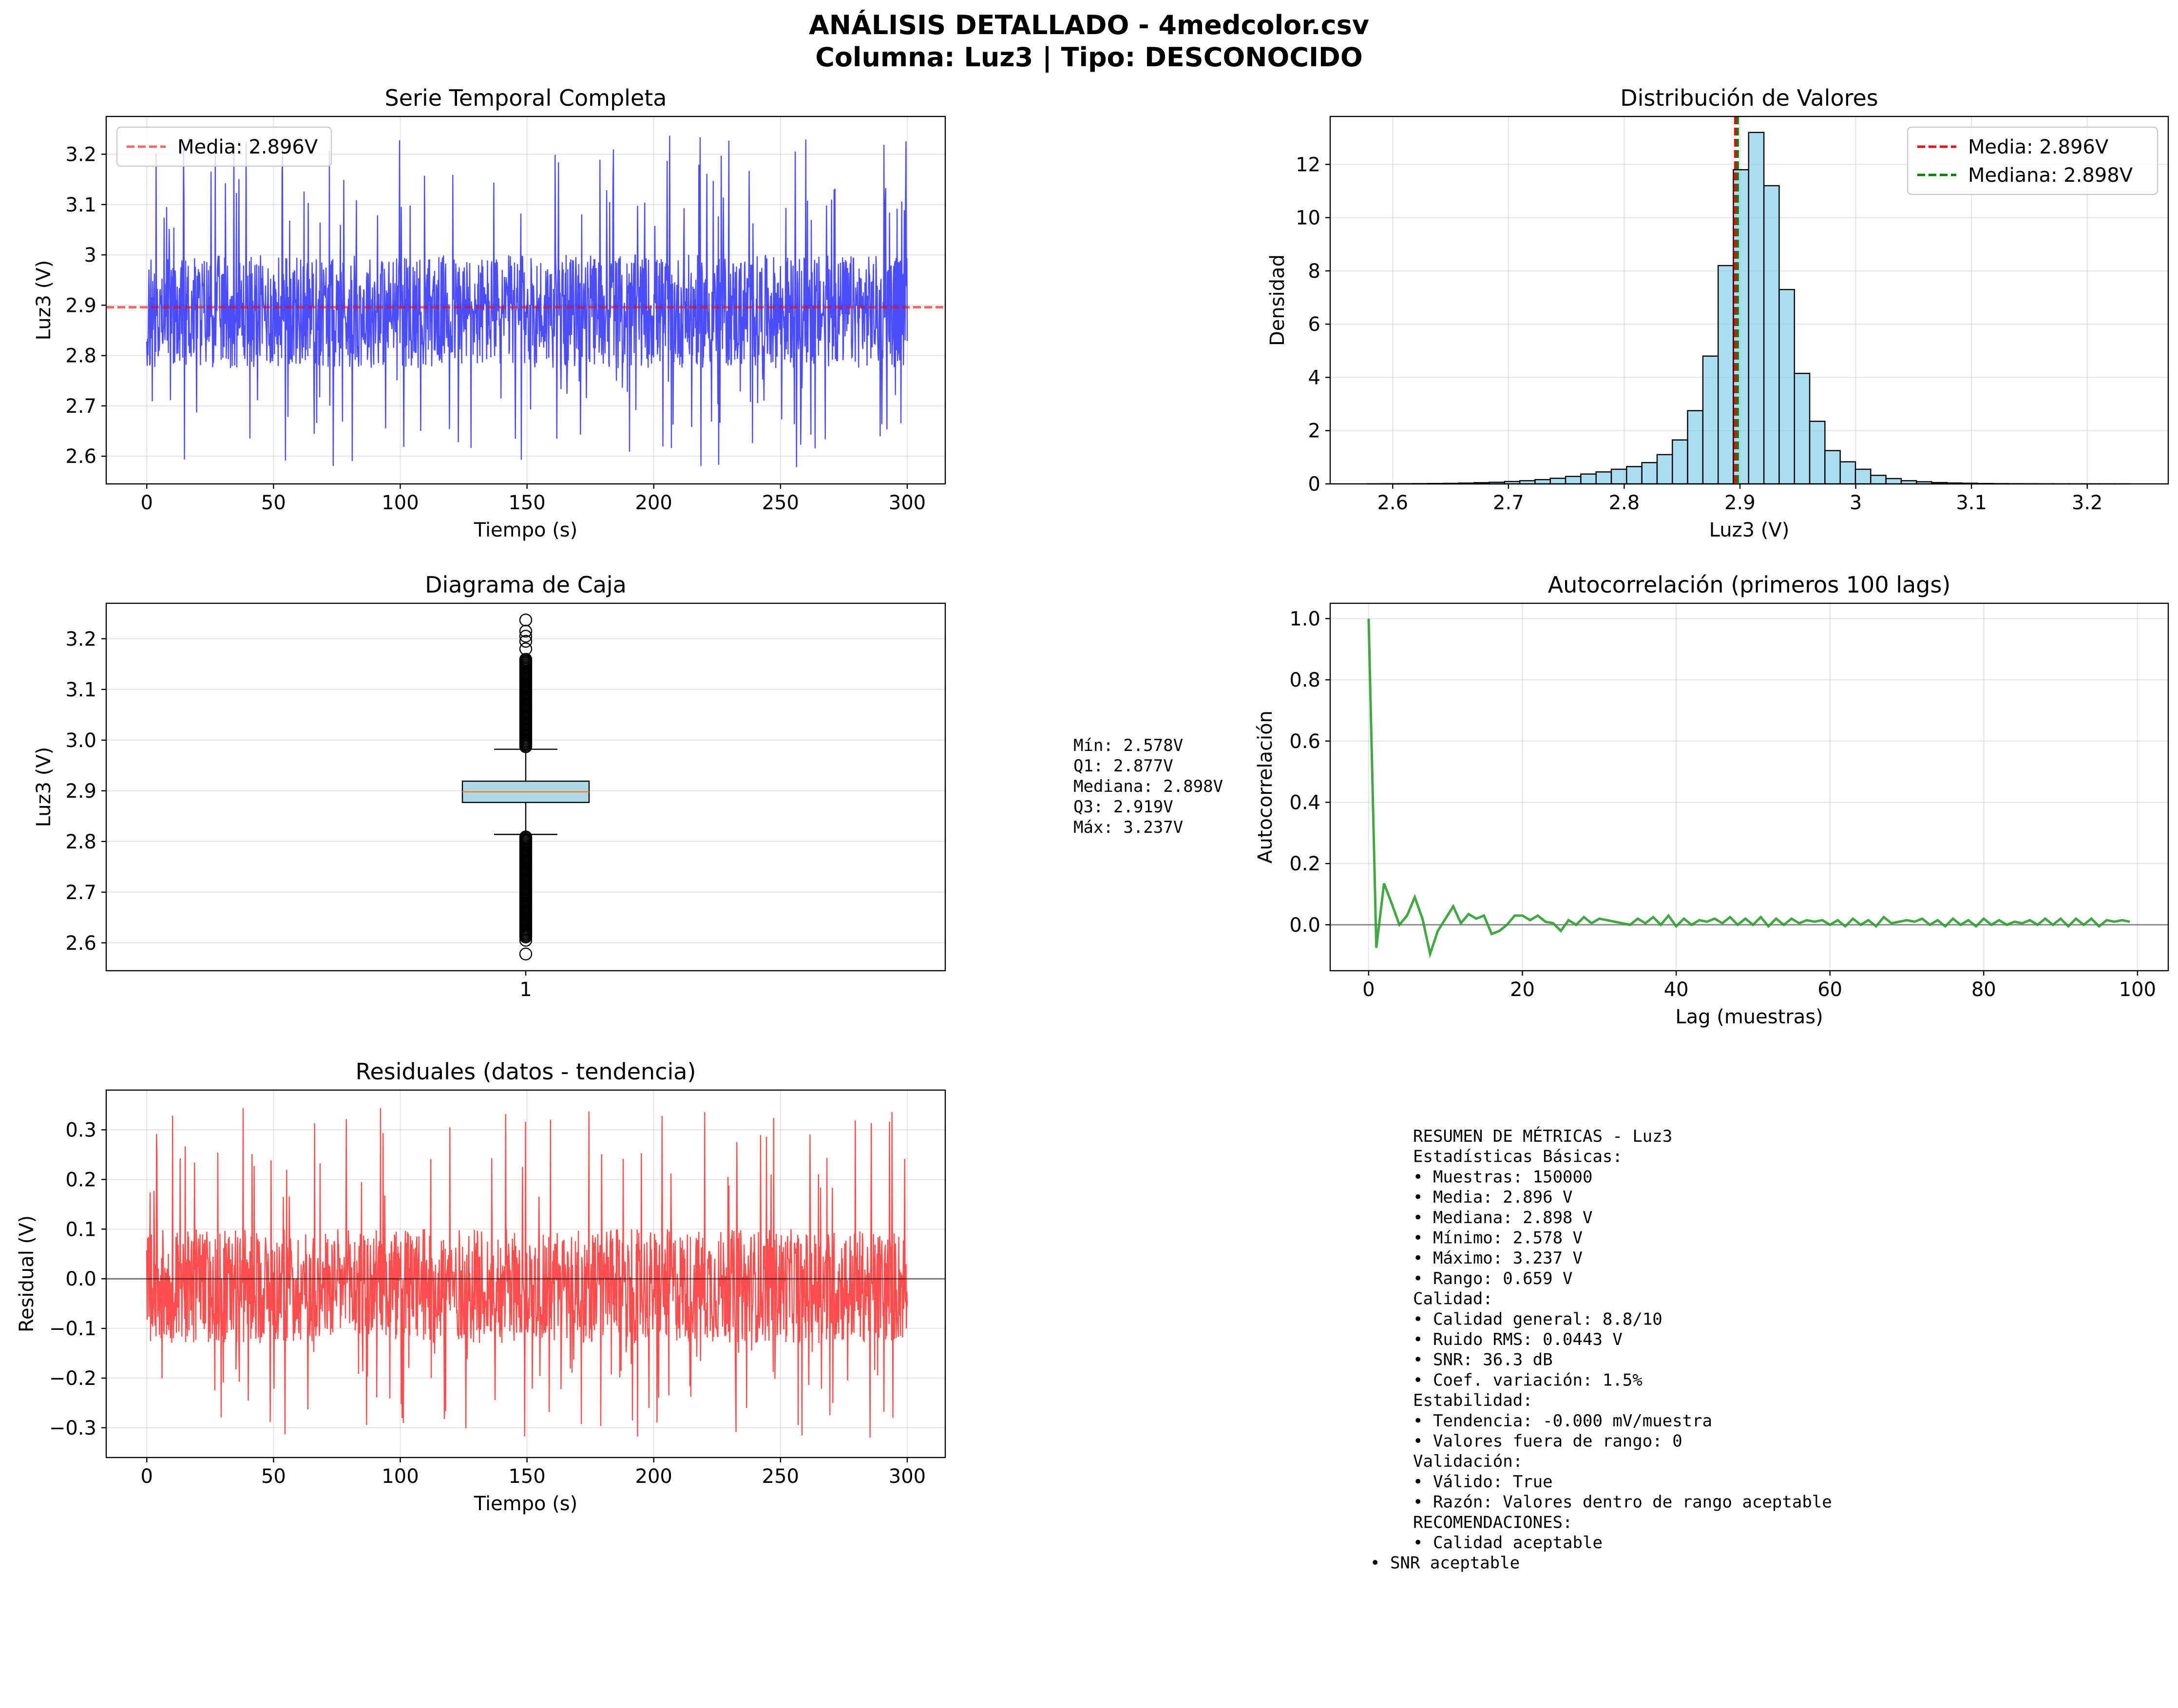 Image resolution: width=2178 pixels, height=1708 pixels. I want to click on x-tick-label: 1, so click(526, 990).